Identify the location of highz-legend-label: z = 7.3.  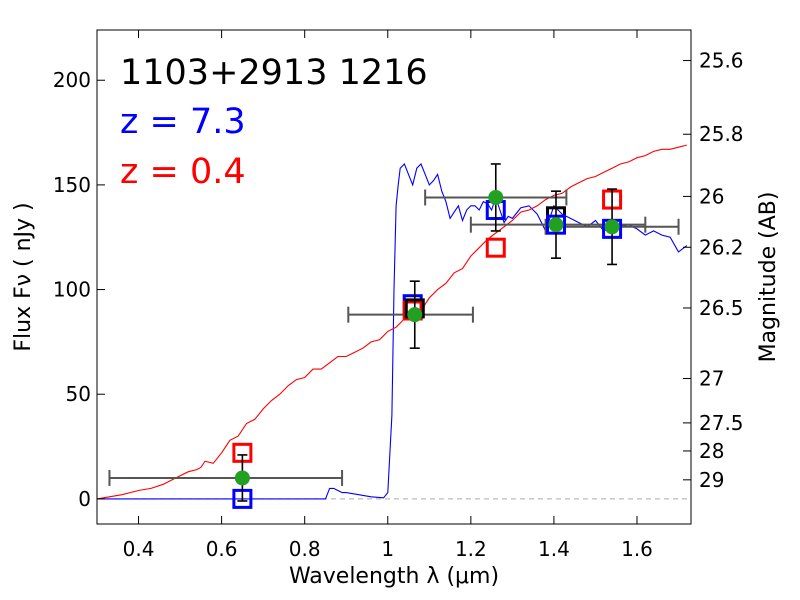
(183, 122).